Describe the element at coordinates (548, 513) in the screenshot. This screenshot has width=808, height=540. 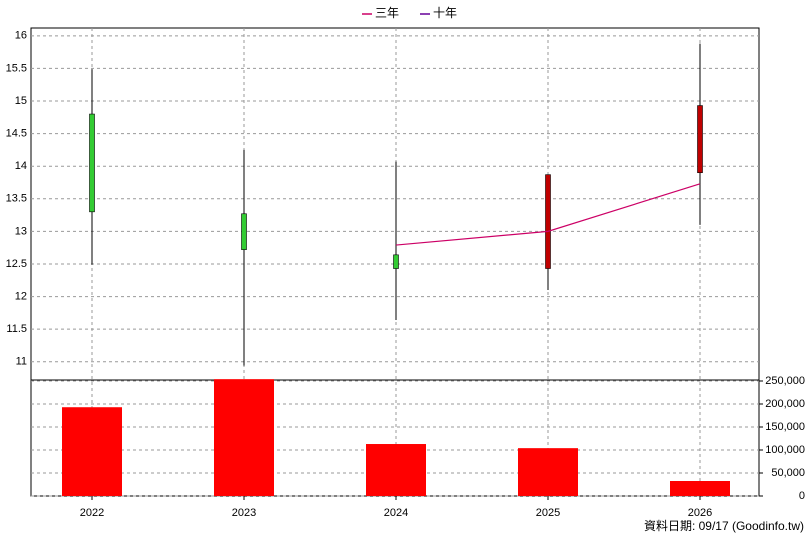
I see `x-tick-label: 2025` at that location.